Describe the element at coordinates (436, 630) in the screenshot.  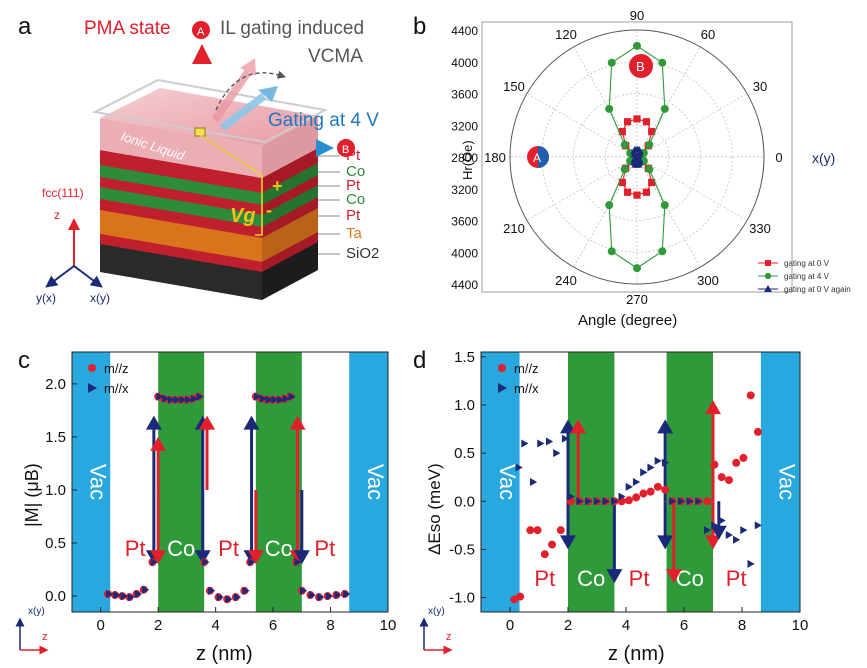
I see `d-coord-axes: x(y) z` at that location.